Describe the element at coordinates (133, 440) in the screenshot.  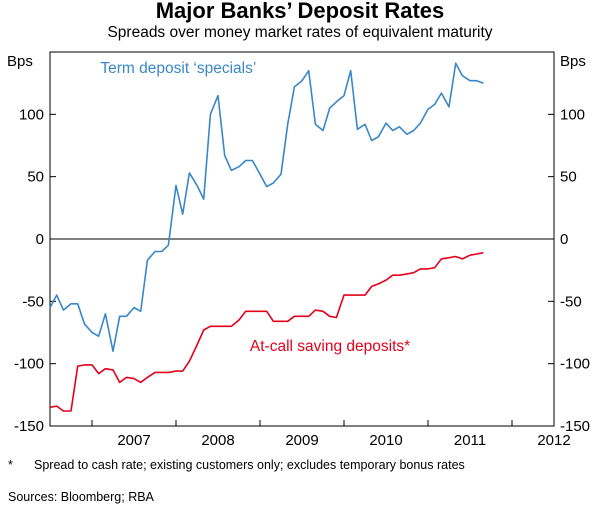
I see `x-tick-label: 2007` at that location.